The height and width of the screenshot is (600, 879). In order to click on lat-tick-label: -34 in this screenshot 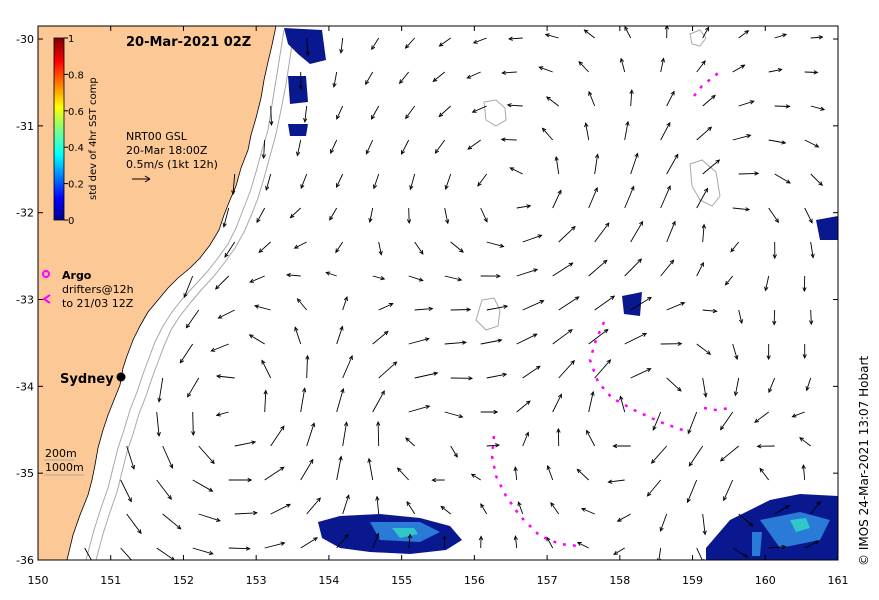, I will do `click(25, 386)`.